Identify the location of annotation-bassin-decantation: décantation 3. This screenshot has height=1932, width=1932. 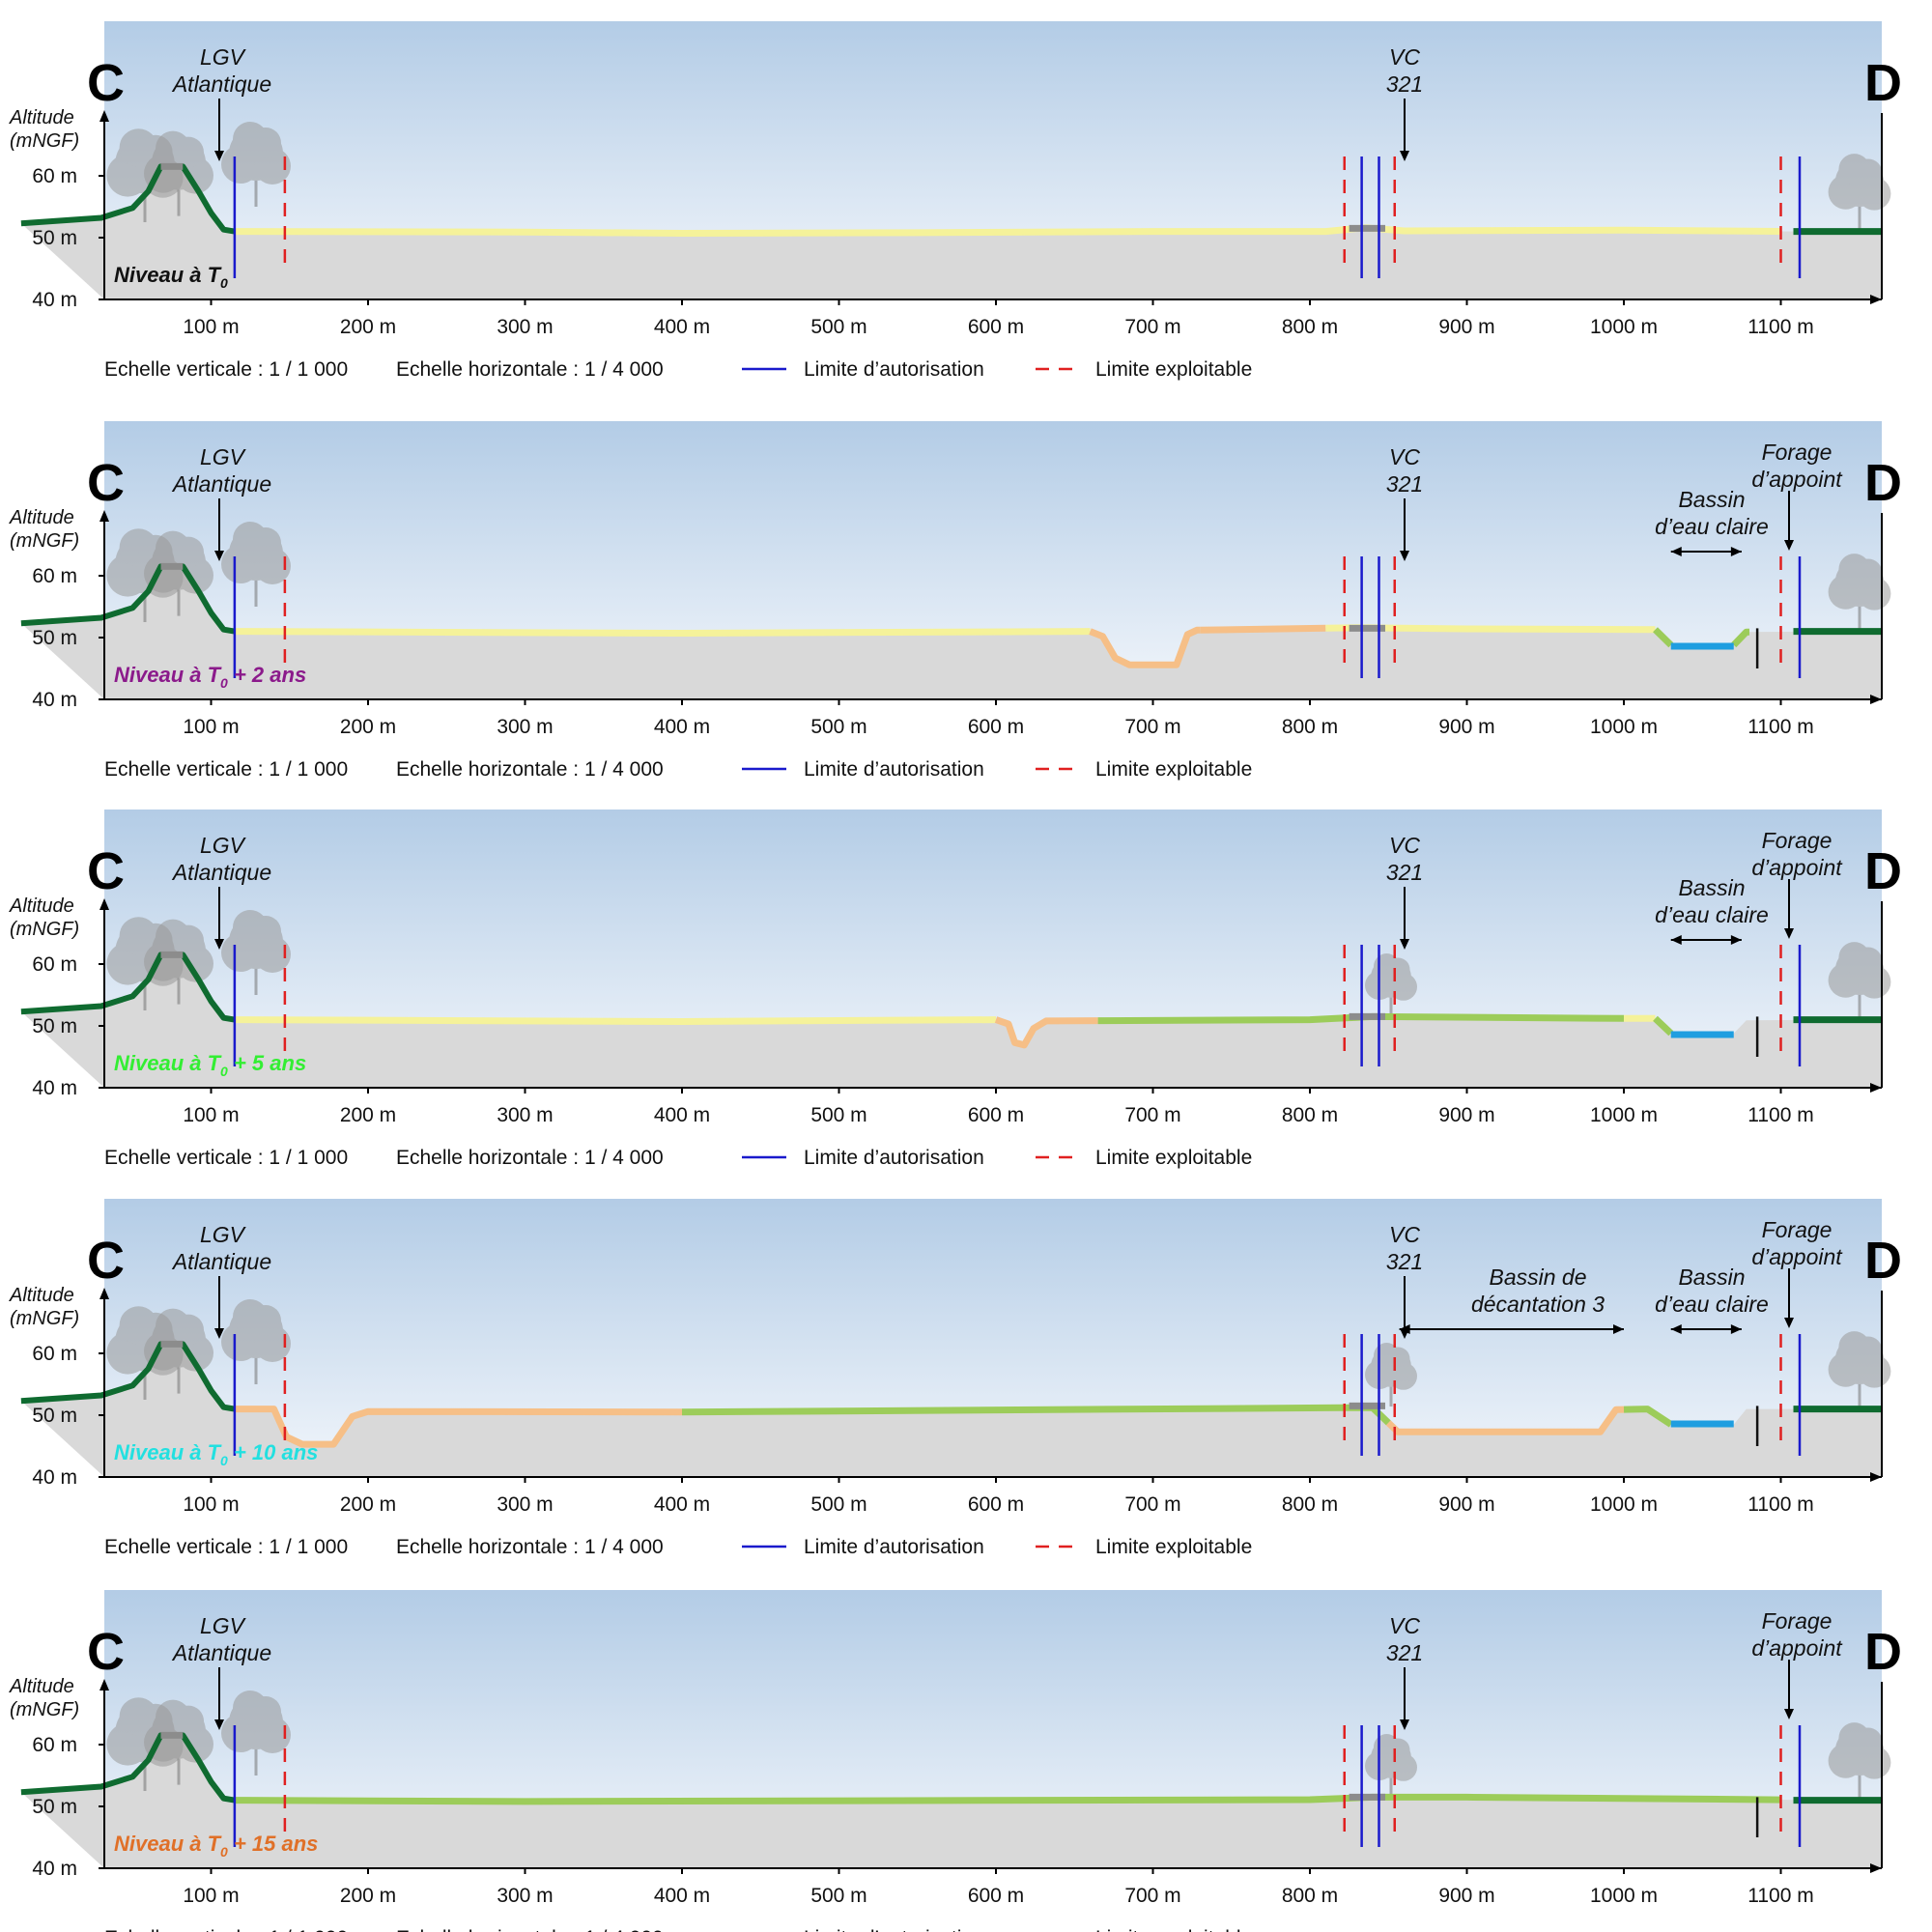
(1538, 1304).